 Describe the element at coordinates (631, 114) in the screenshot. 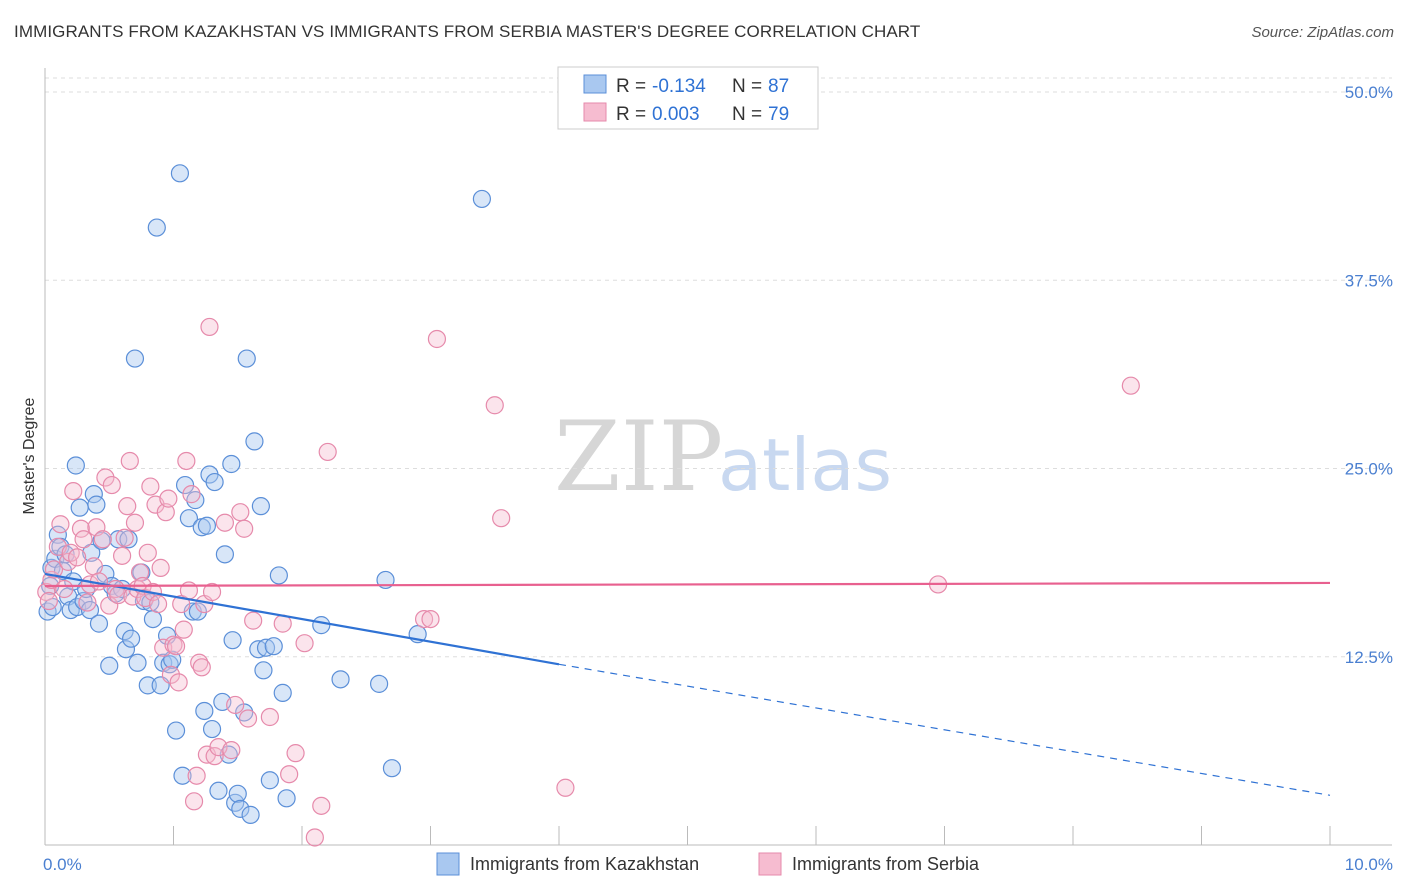

I see `legend-r-label-2: R =` at that location.